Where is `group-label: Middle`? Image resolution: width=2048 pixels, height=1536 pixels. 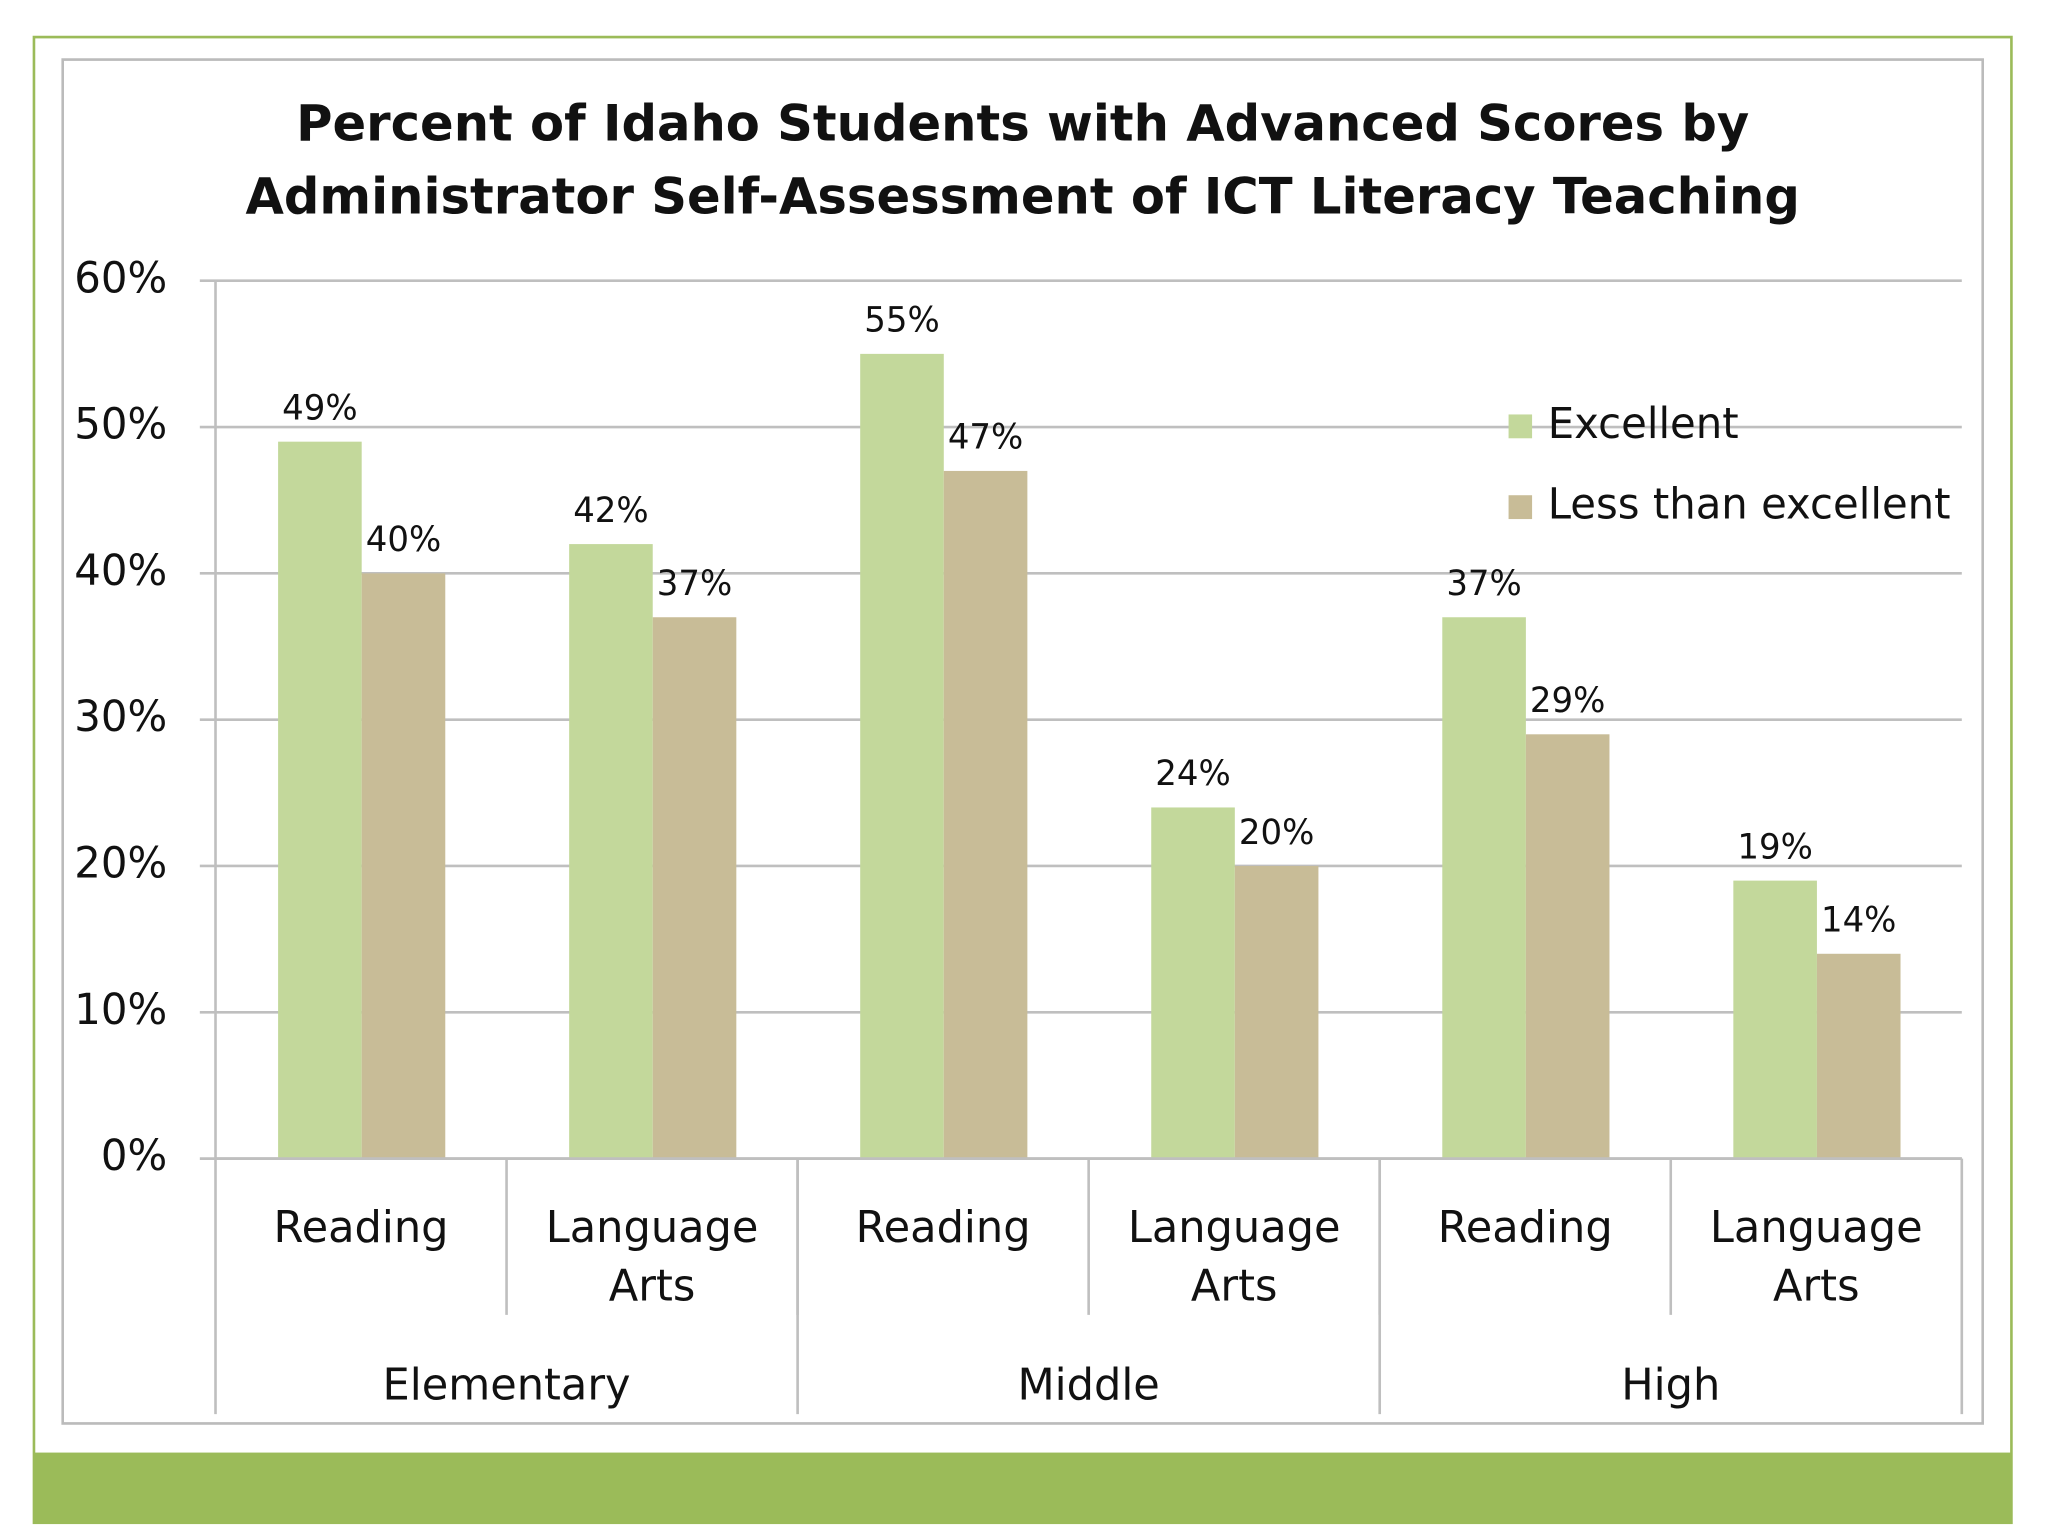
group-label: Middle is located at coordinates (1088, 1385).